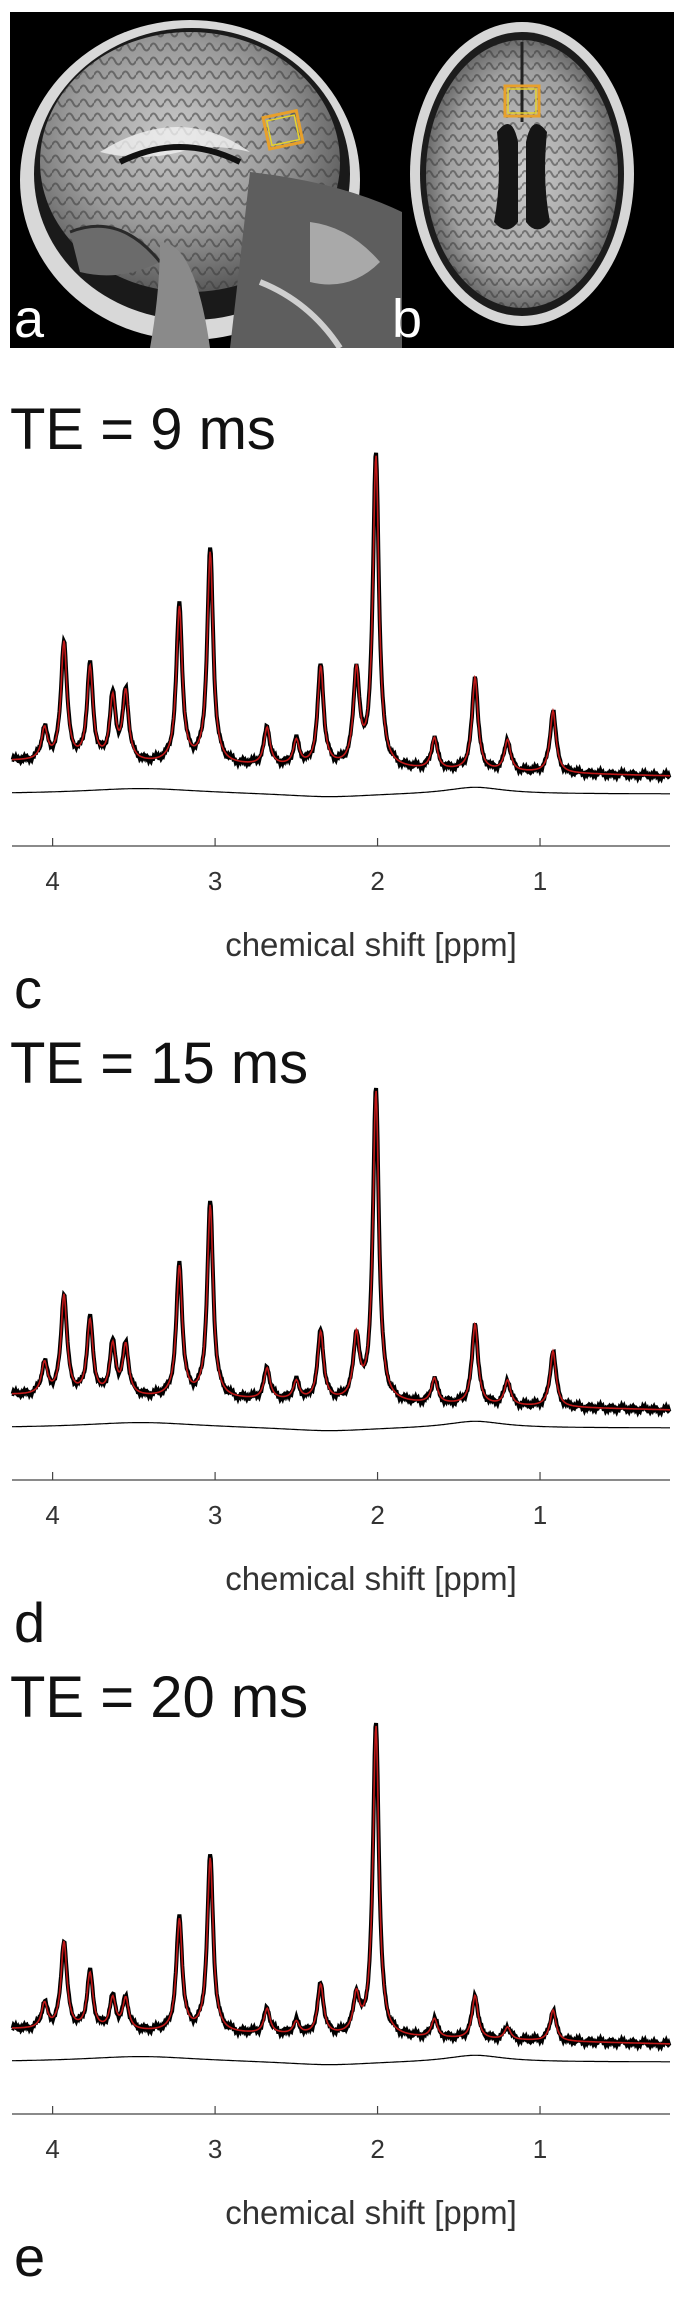 This screenshot has width=682, height=2314. What do you see at coordinates (522, 101) in the screenshot?
I see `voxel-marker-axial` at bounding box center [522, 101].